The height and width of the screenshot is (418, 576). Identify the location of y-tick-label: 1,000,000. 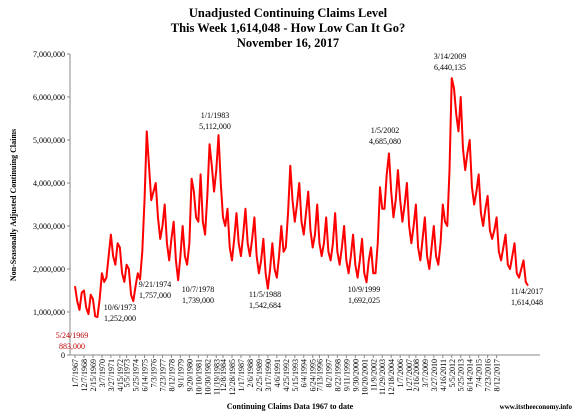
(49, 312).